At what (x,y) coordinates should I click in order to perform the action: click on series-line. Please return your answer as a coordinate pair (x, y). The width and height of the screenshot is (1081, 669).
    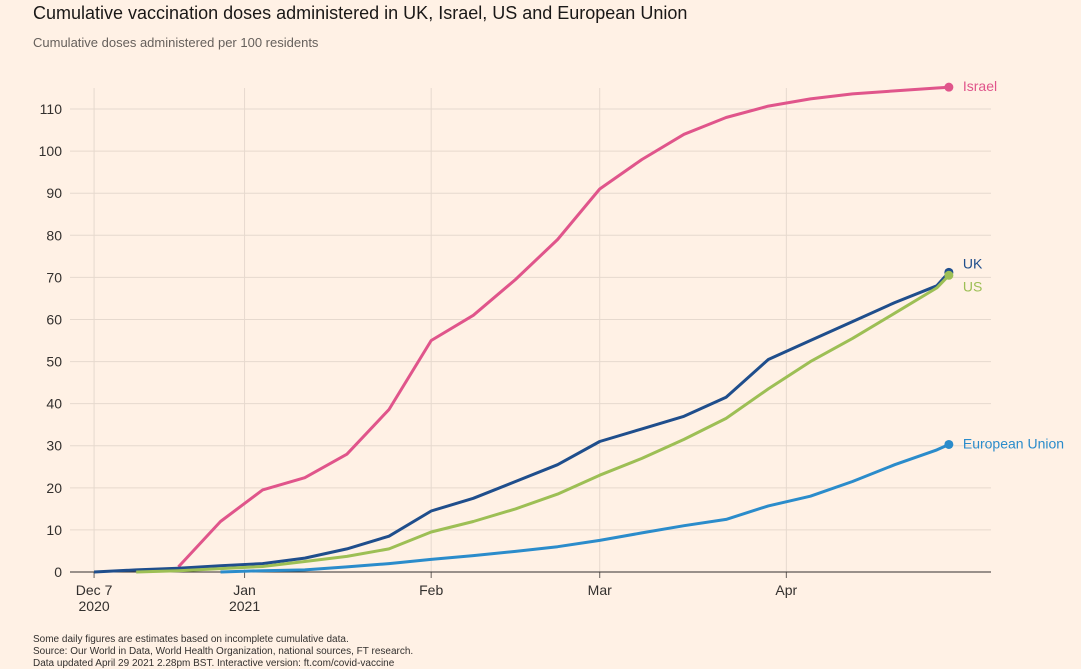
    Looking at the image, I should click on (585, 508).